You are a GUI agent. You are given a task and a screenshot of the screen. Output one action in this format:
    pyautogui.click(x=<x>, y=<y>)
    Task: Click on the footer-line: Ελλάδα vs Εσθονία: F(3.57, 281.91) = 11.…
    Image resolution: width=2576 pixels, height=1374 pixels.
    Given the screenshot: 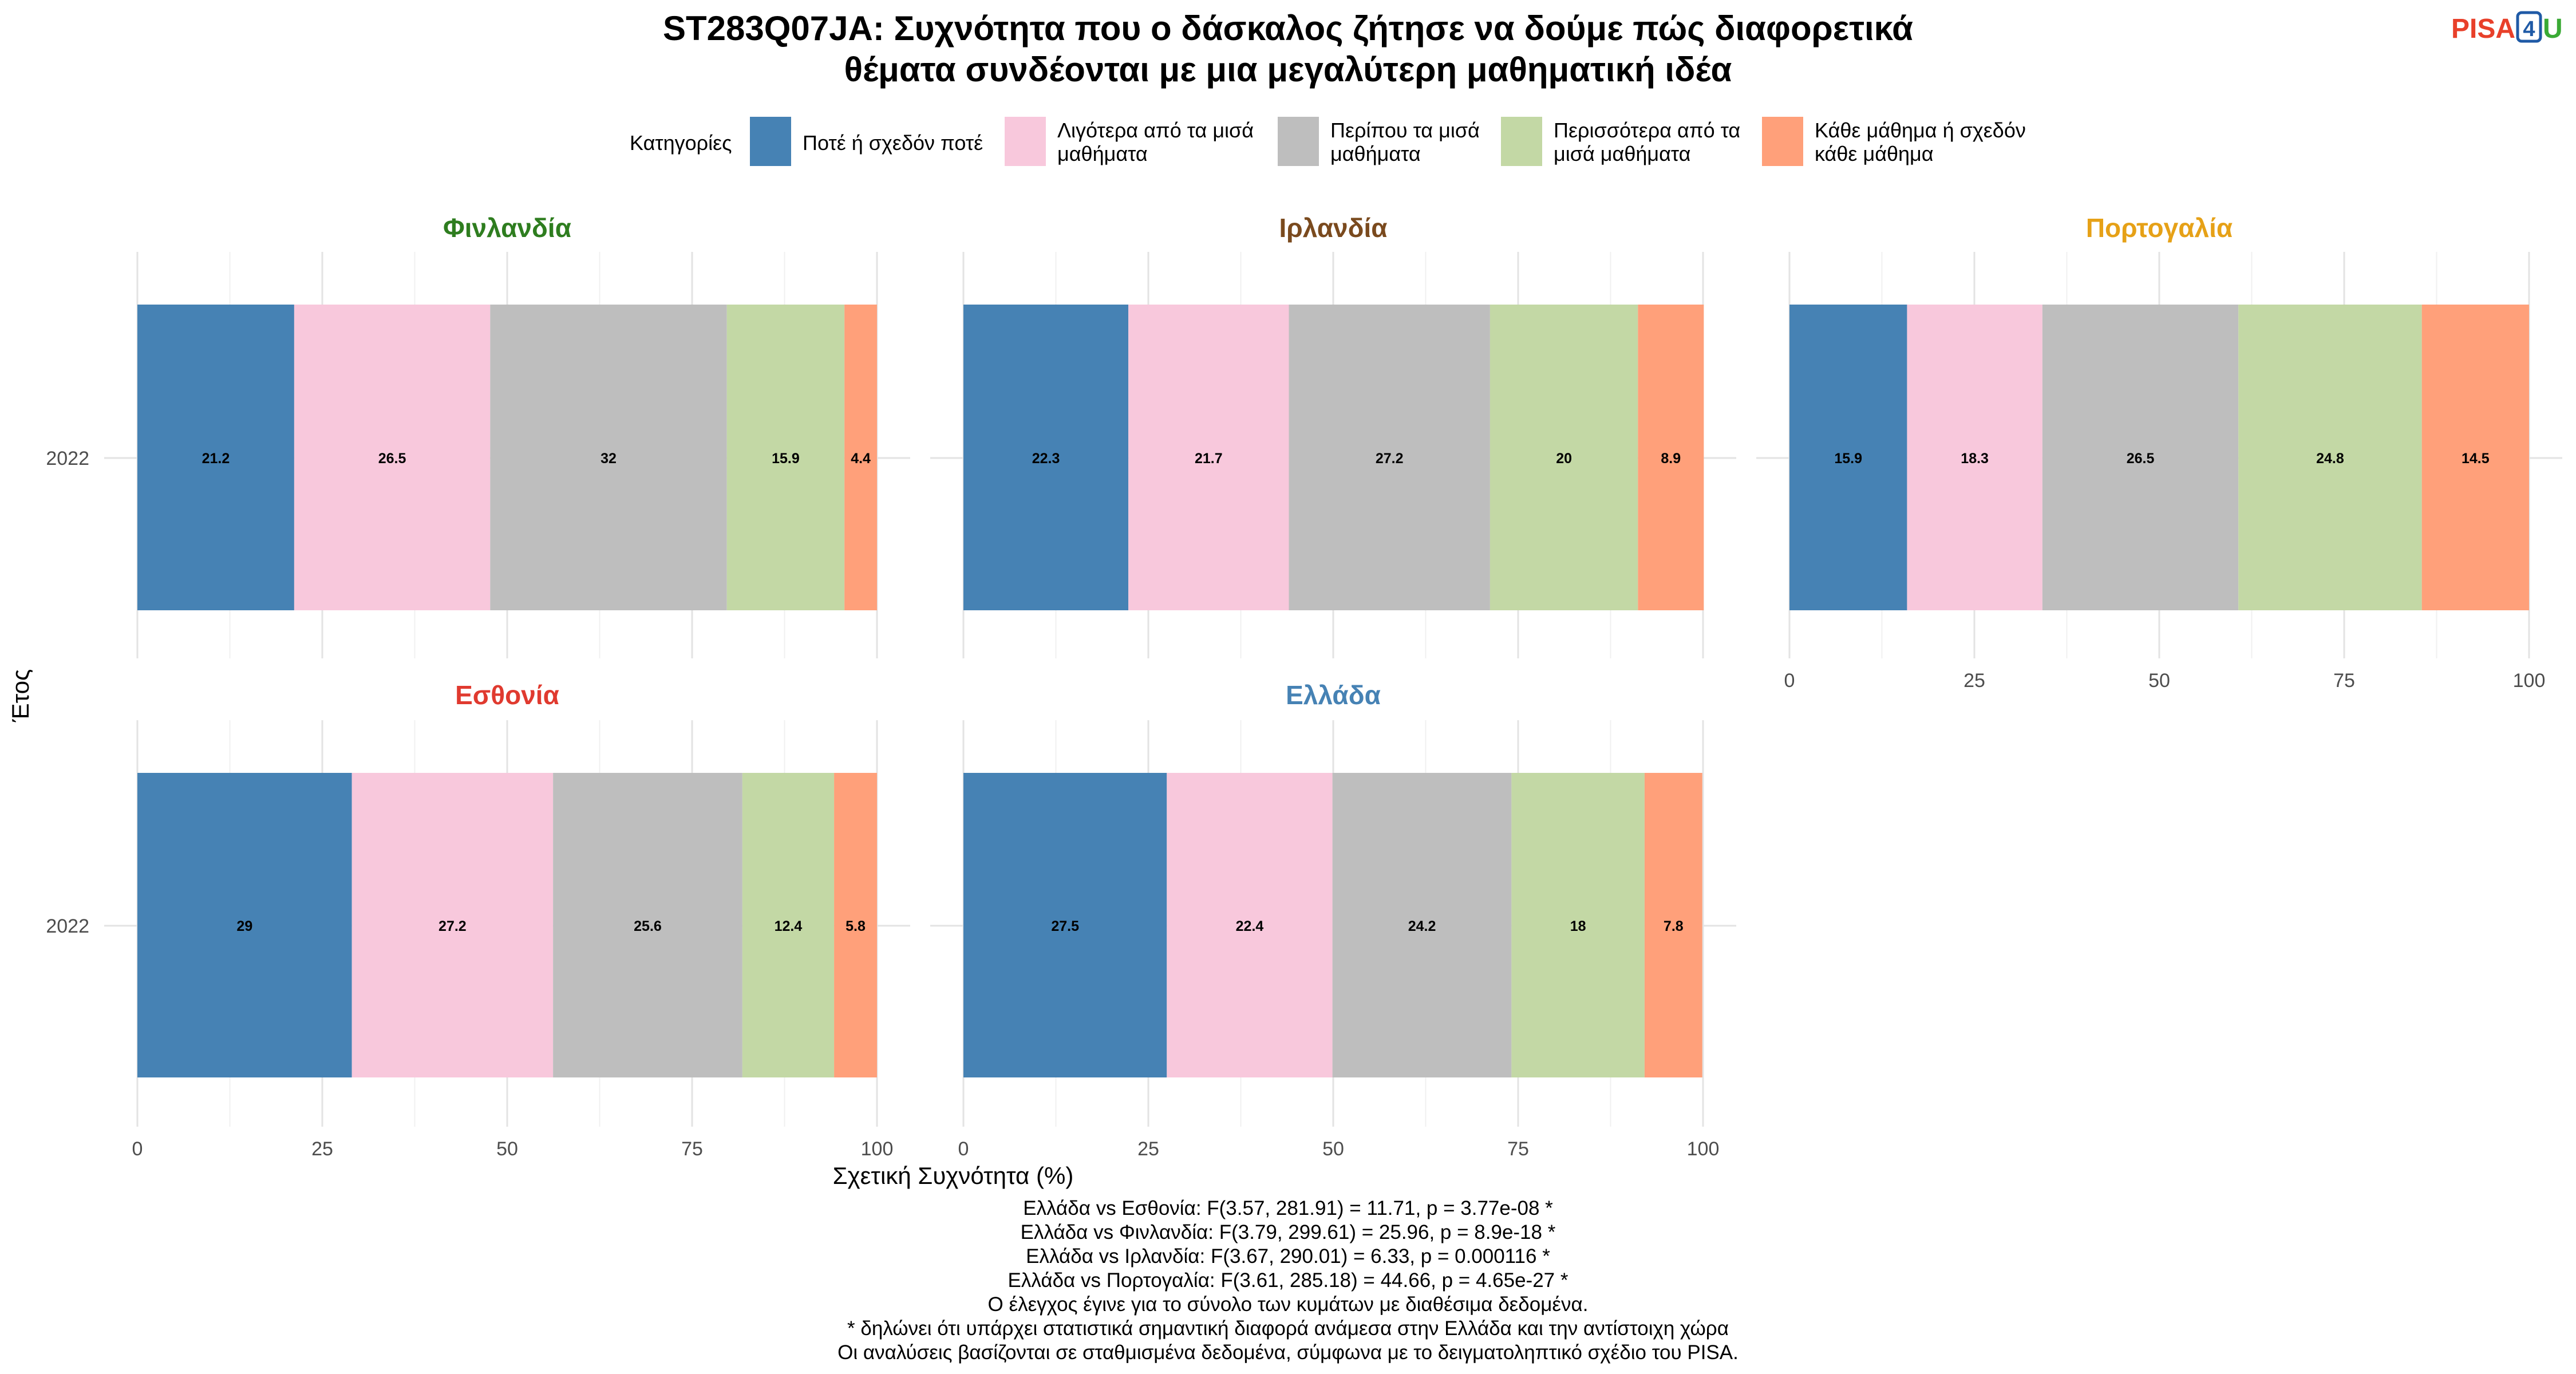 What is the action you would take?
    pyautogui.click(x=1288, y=1208)
    